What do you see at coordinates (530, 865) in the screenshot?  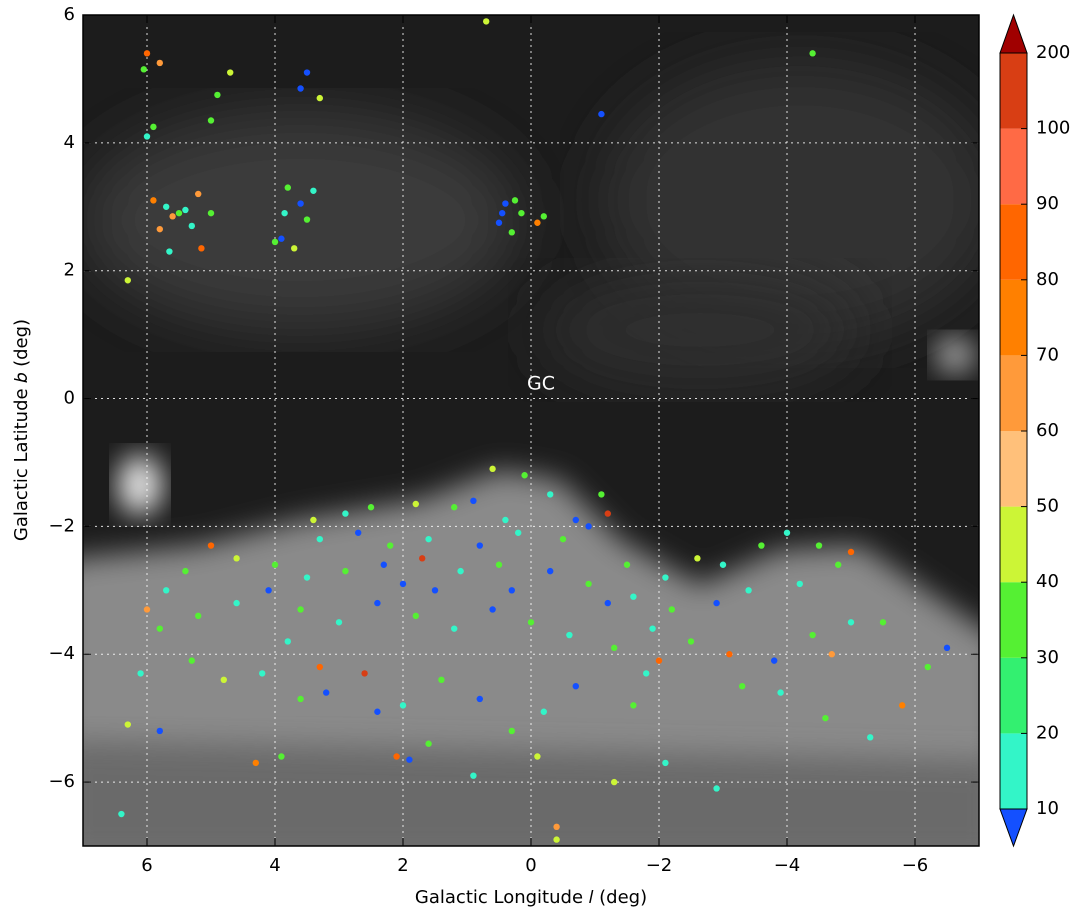 I see `x-tick-label: 0` at bounding box center [530, 865].